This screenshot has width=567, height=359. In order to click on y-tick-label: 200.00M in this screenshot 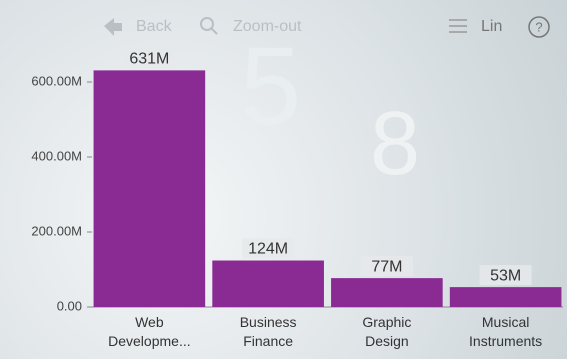, I will do `click(56, 230)`.